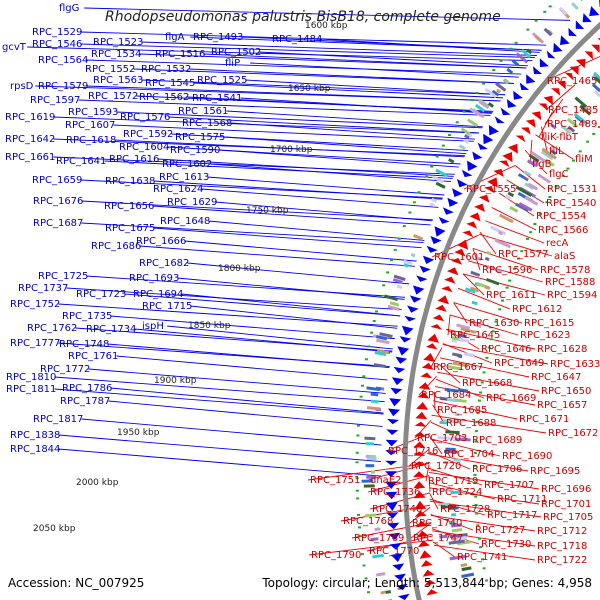 This screenshot has height=600, width=600. What do you see at coordinates (442, 438) in the screenshot?
I see `gene-label-reverse: RPC_1703` at bounding box center [442, 438].